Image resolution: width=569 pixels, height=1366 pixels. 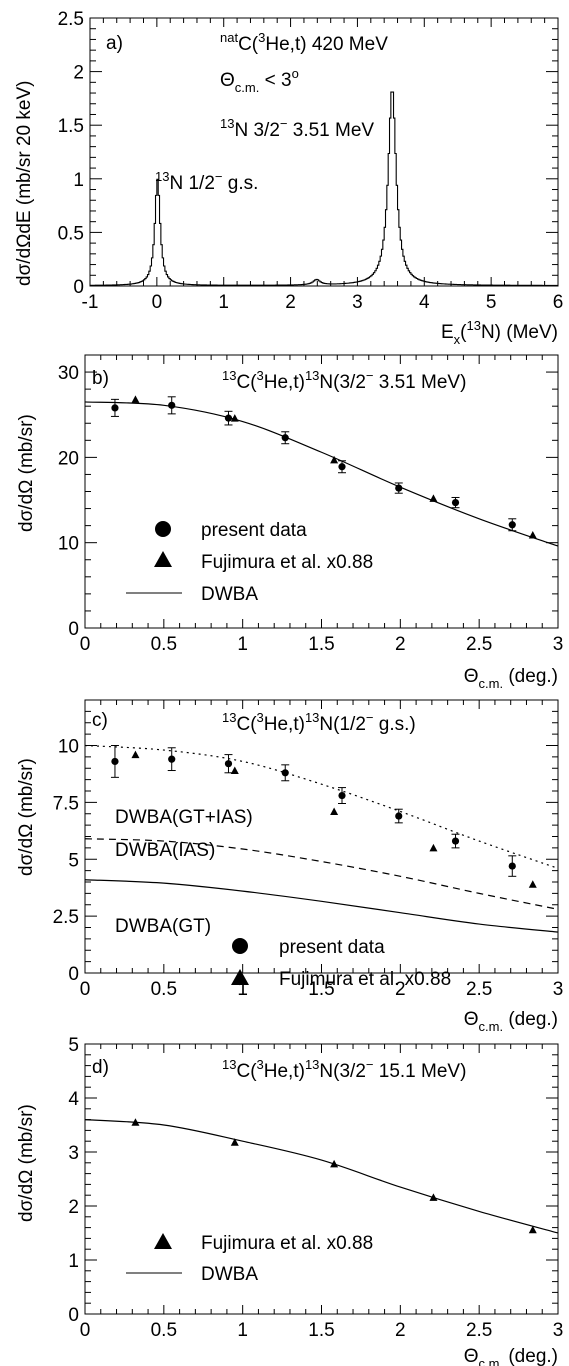 I want to click on a-x-tick-label: 3, so click(x=357, y=302).